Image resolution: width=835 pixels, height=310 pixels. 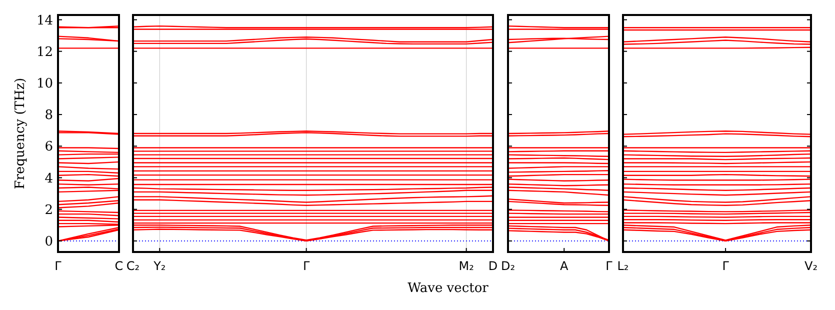 I want to click on y-tick-label: 6, so click(x=48, y=147).